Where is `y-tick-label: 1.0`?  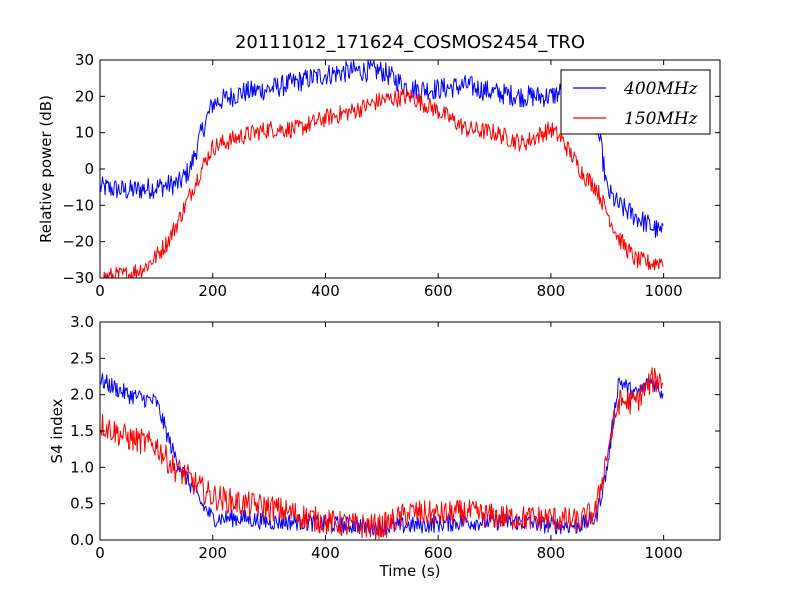
y-tick-label: 1.0 is located at coordinates (82, 467).